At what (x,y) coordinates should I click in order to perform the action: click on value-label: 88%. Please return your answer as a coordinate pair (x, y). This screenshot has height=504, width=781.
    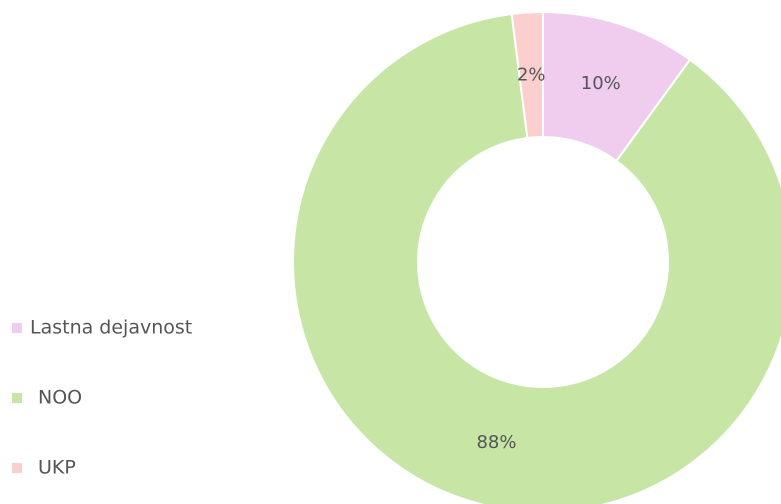
    Looking at the image, I should click on (496, 442).